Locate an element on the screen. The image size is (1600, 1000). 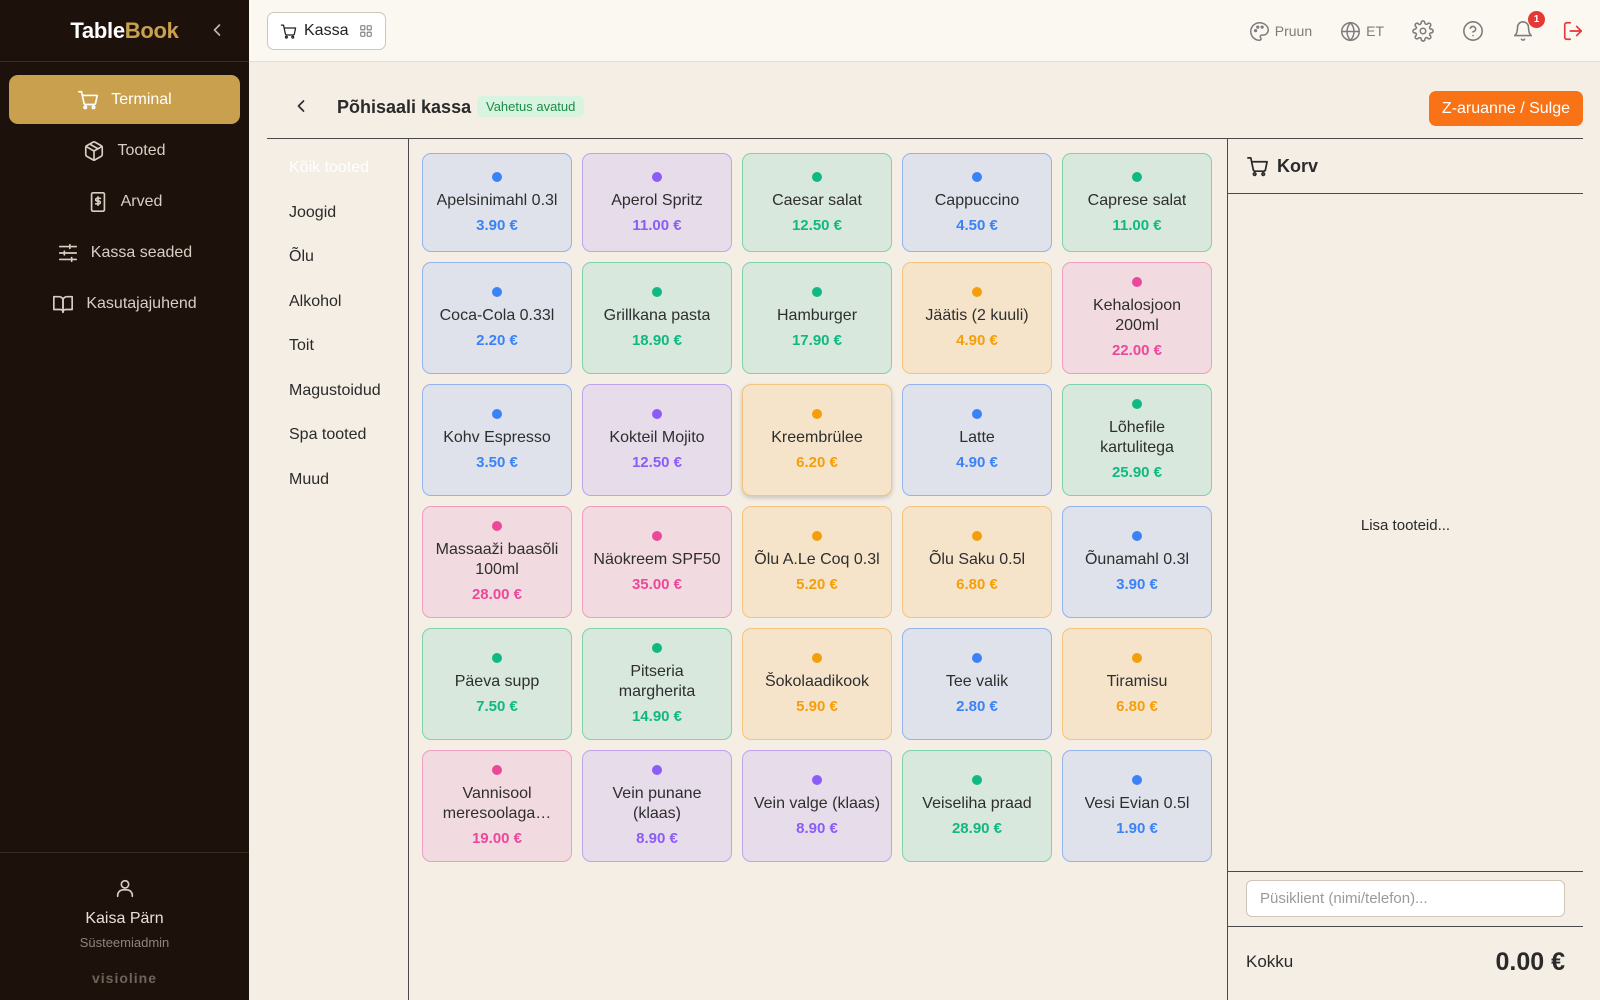
product-name: Jäätis (2 kuuli) is located at coordinates (977, 315).